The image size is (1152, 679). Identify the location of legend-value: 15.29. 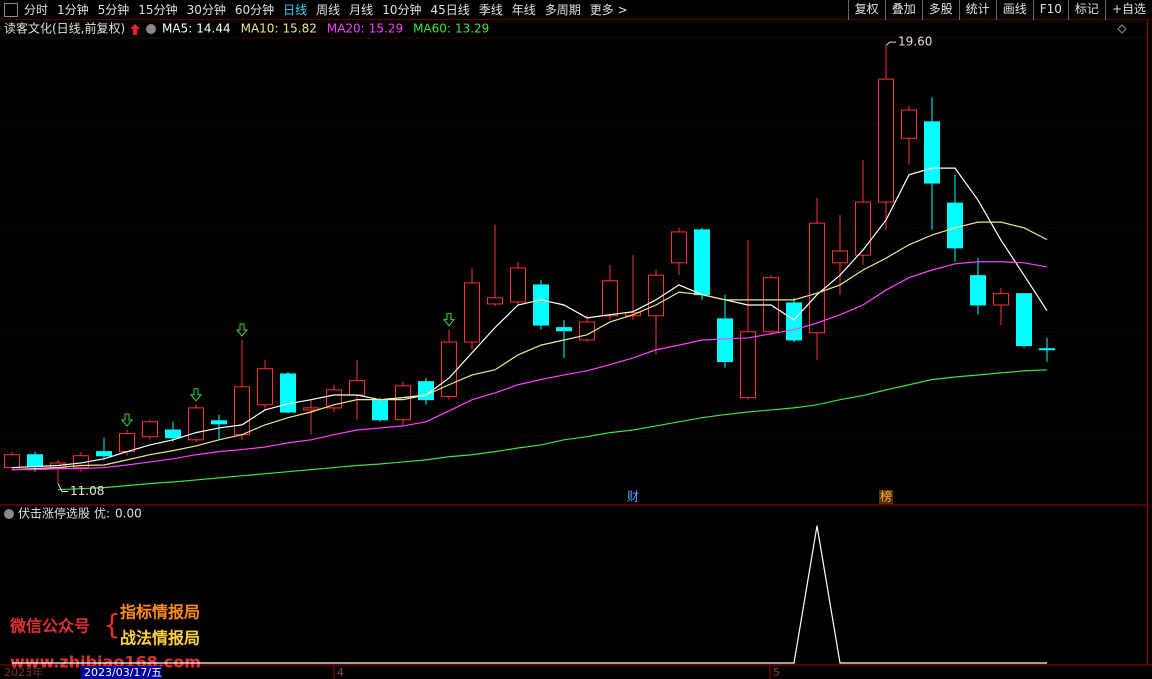
(386, 29).